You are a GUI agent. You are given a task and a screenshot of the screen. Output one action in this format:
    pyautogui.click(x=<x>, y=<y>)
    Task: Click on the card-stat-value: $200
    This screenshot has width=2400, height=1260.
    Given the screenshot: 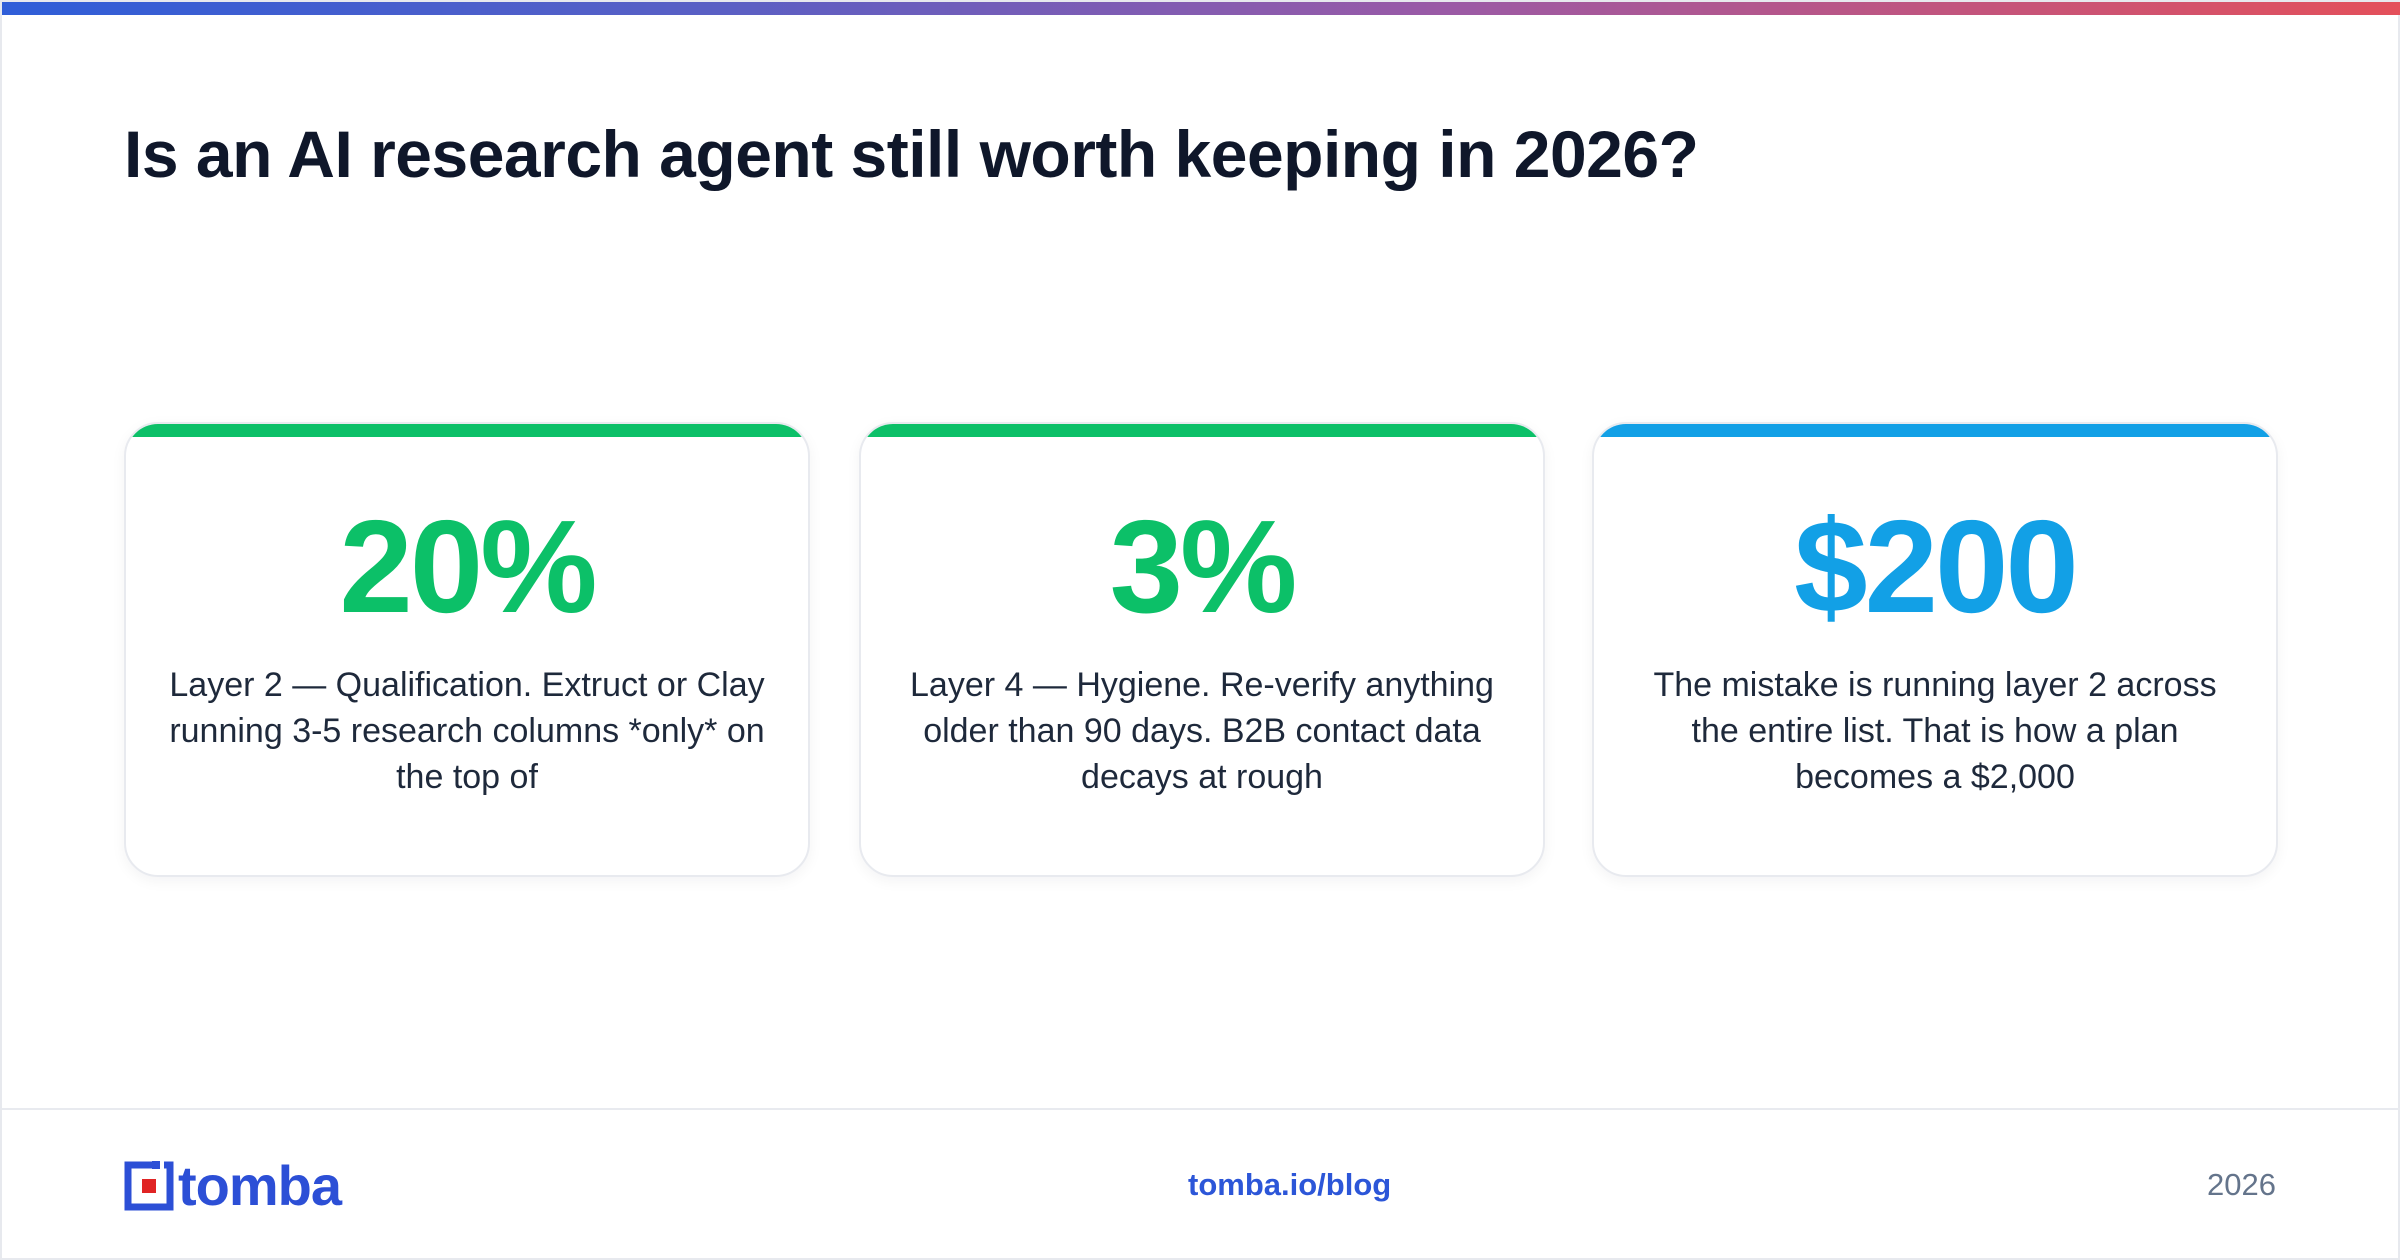 What is the action you would take?
    pyautogui.click(x=1936, y=566)
    